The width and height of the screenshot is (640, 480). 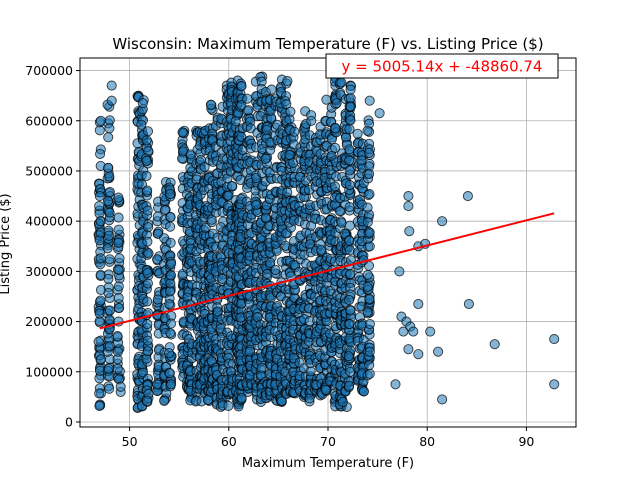 I want to click on x-tick-label: 80, so click(x=427, y=441).